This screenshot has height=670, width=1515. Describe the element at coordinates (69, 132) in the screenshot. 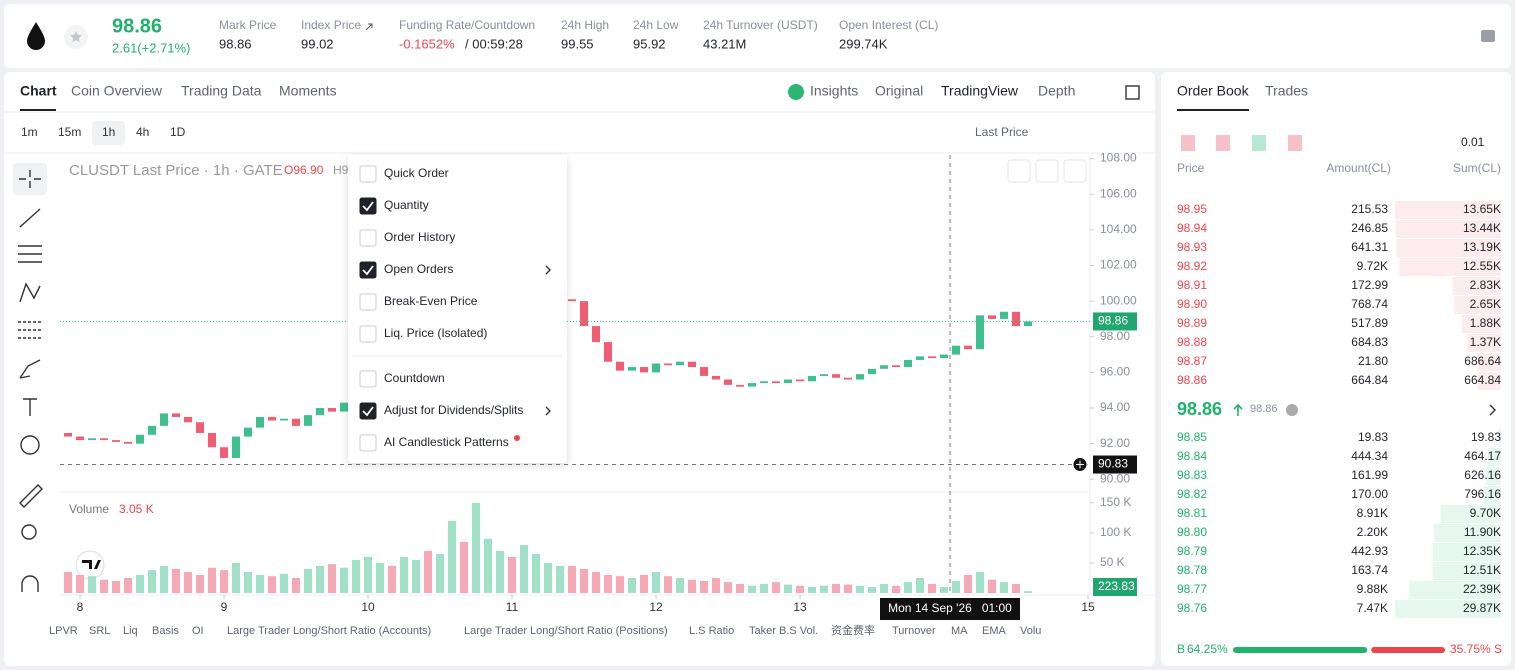

I see `interval: 15m` at that location.